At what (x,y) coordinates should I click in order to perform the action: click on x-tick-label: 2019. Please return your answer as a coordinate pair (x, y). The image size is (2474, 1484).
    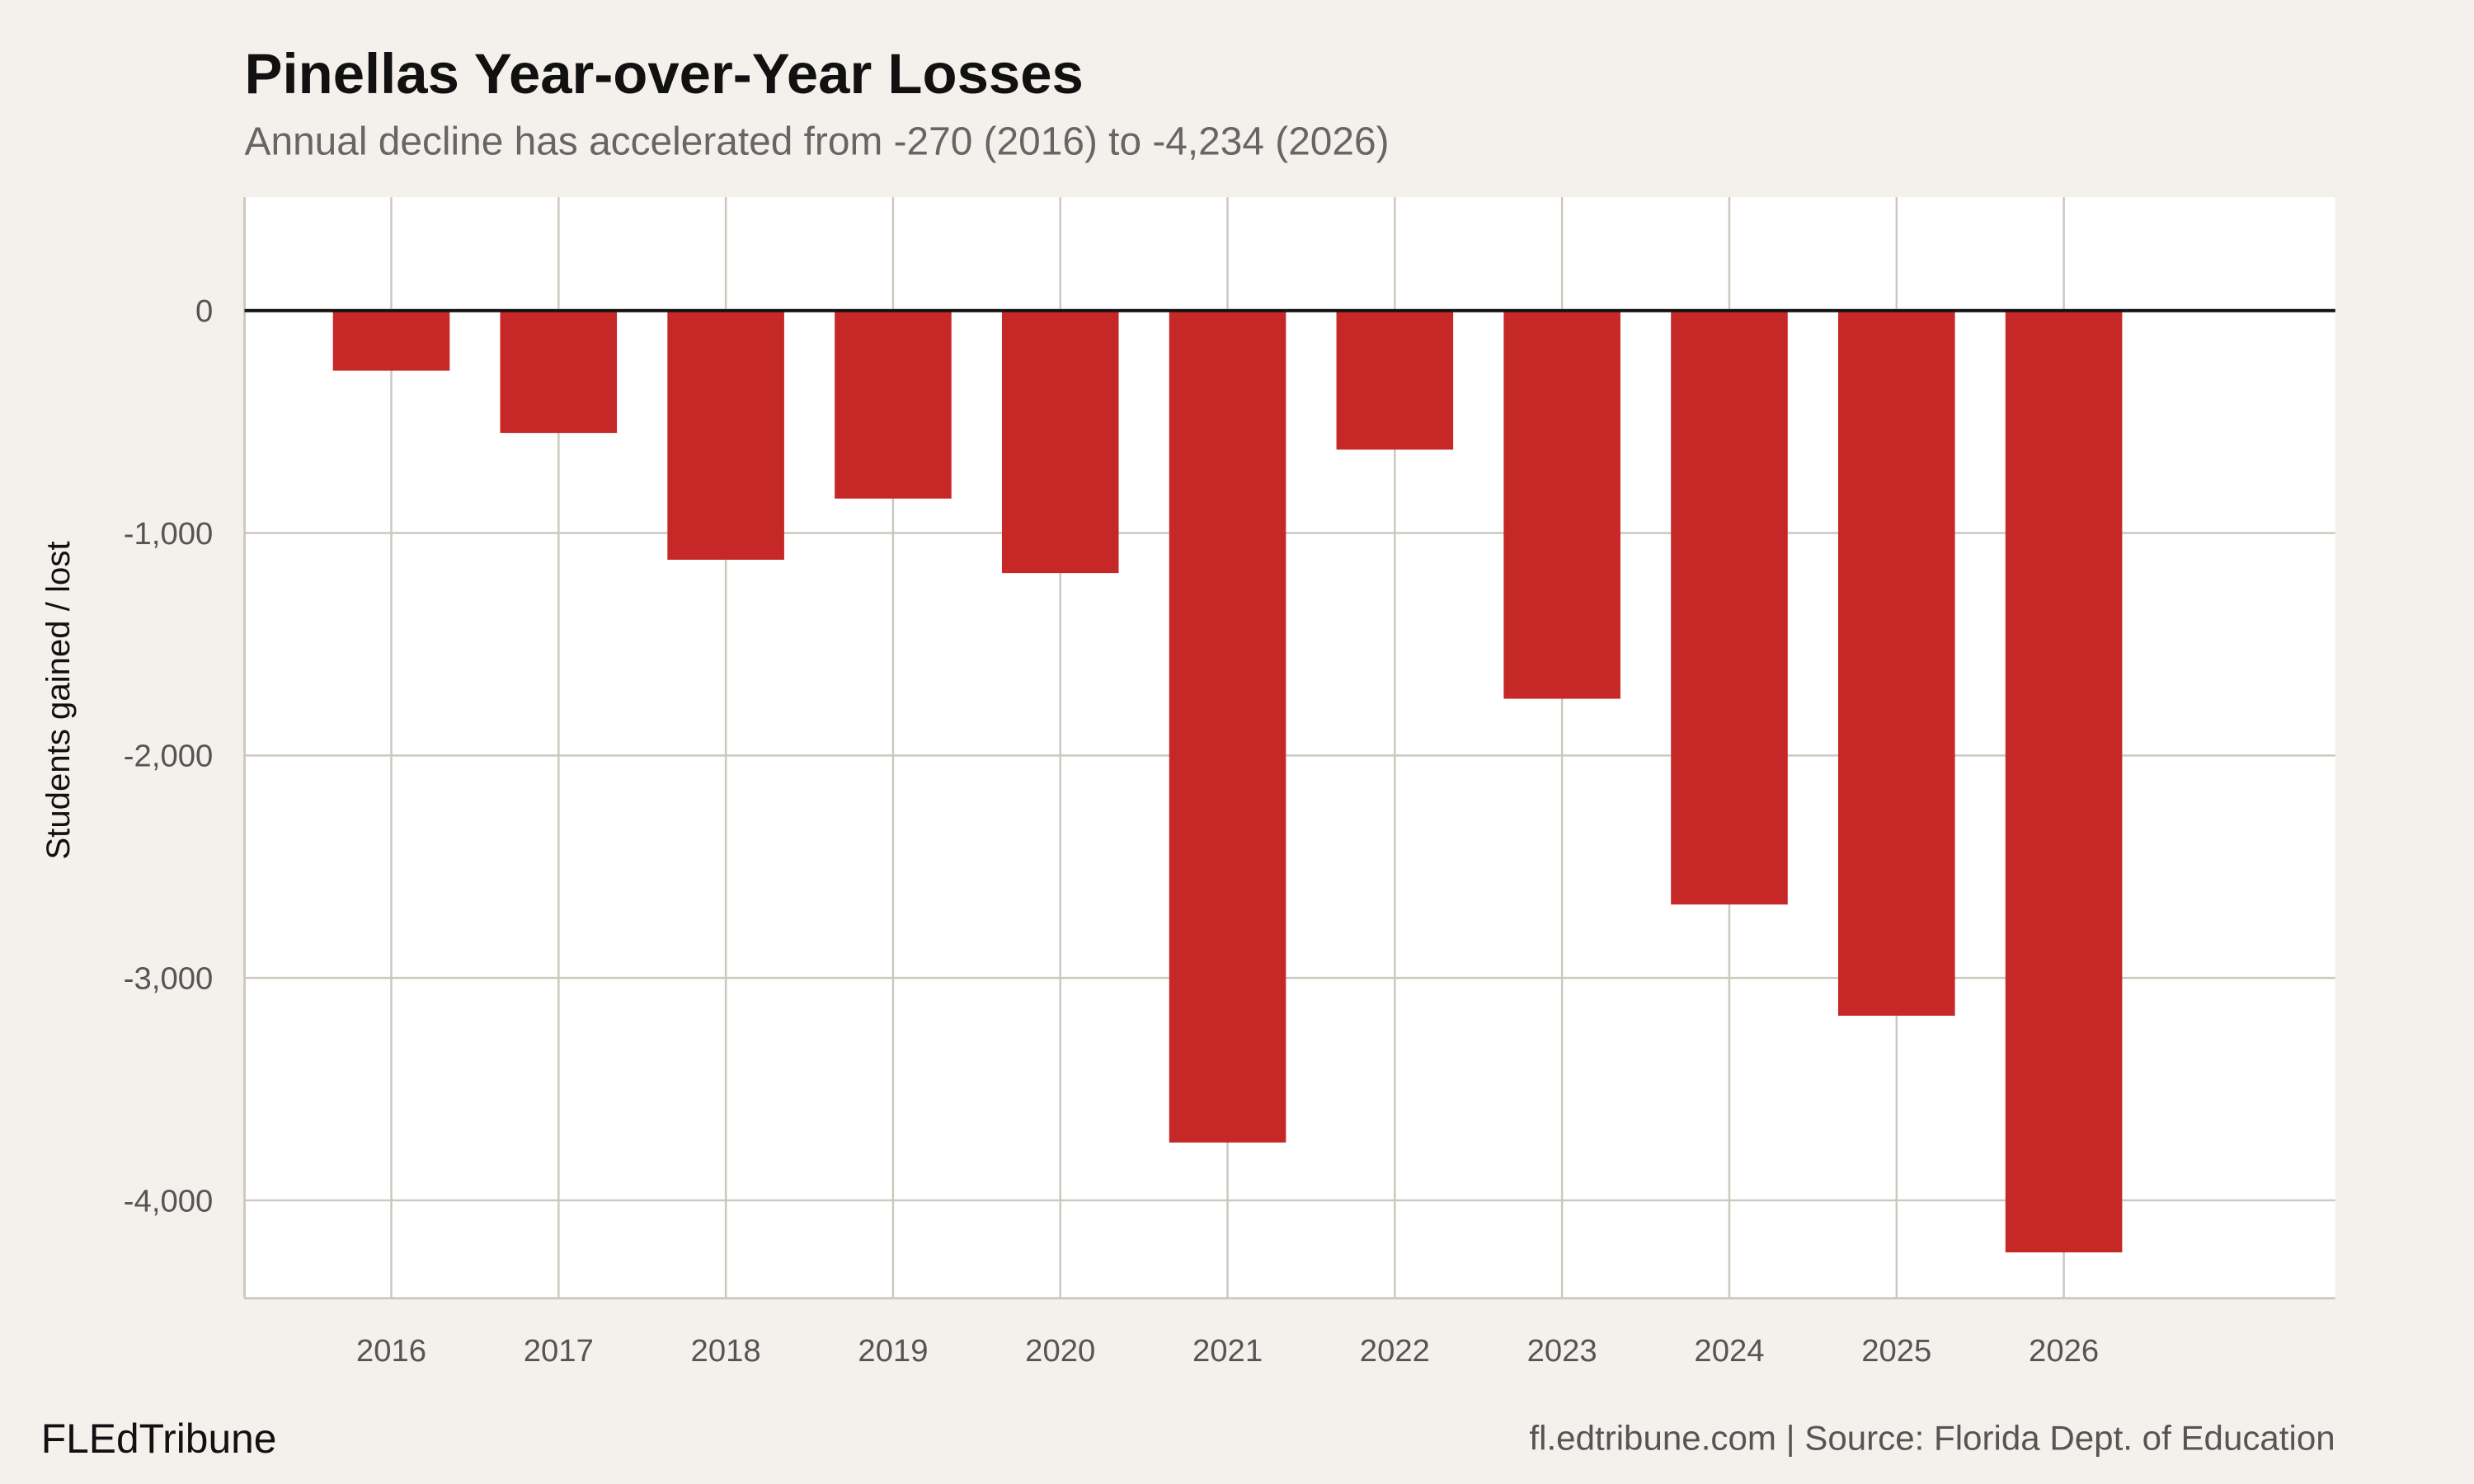
    Looking at the image, I should click on (893, 1351).